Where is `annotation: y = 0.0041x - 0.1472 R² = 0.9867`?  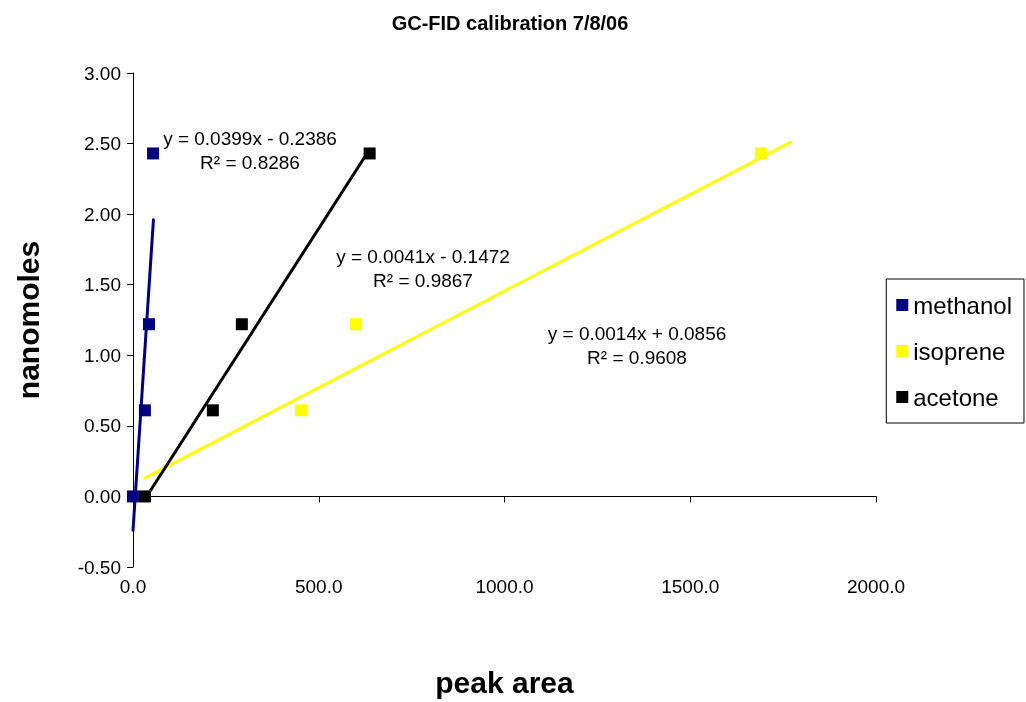 annotation: y = 0.0041x - 0.1472 R² = 0.9867 is located at coordinates (423, 268).